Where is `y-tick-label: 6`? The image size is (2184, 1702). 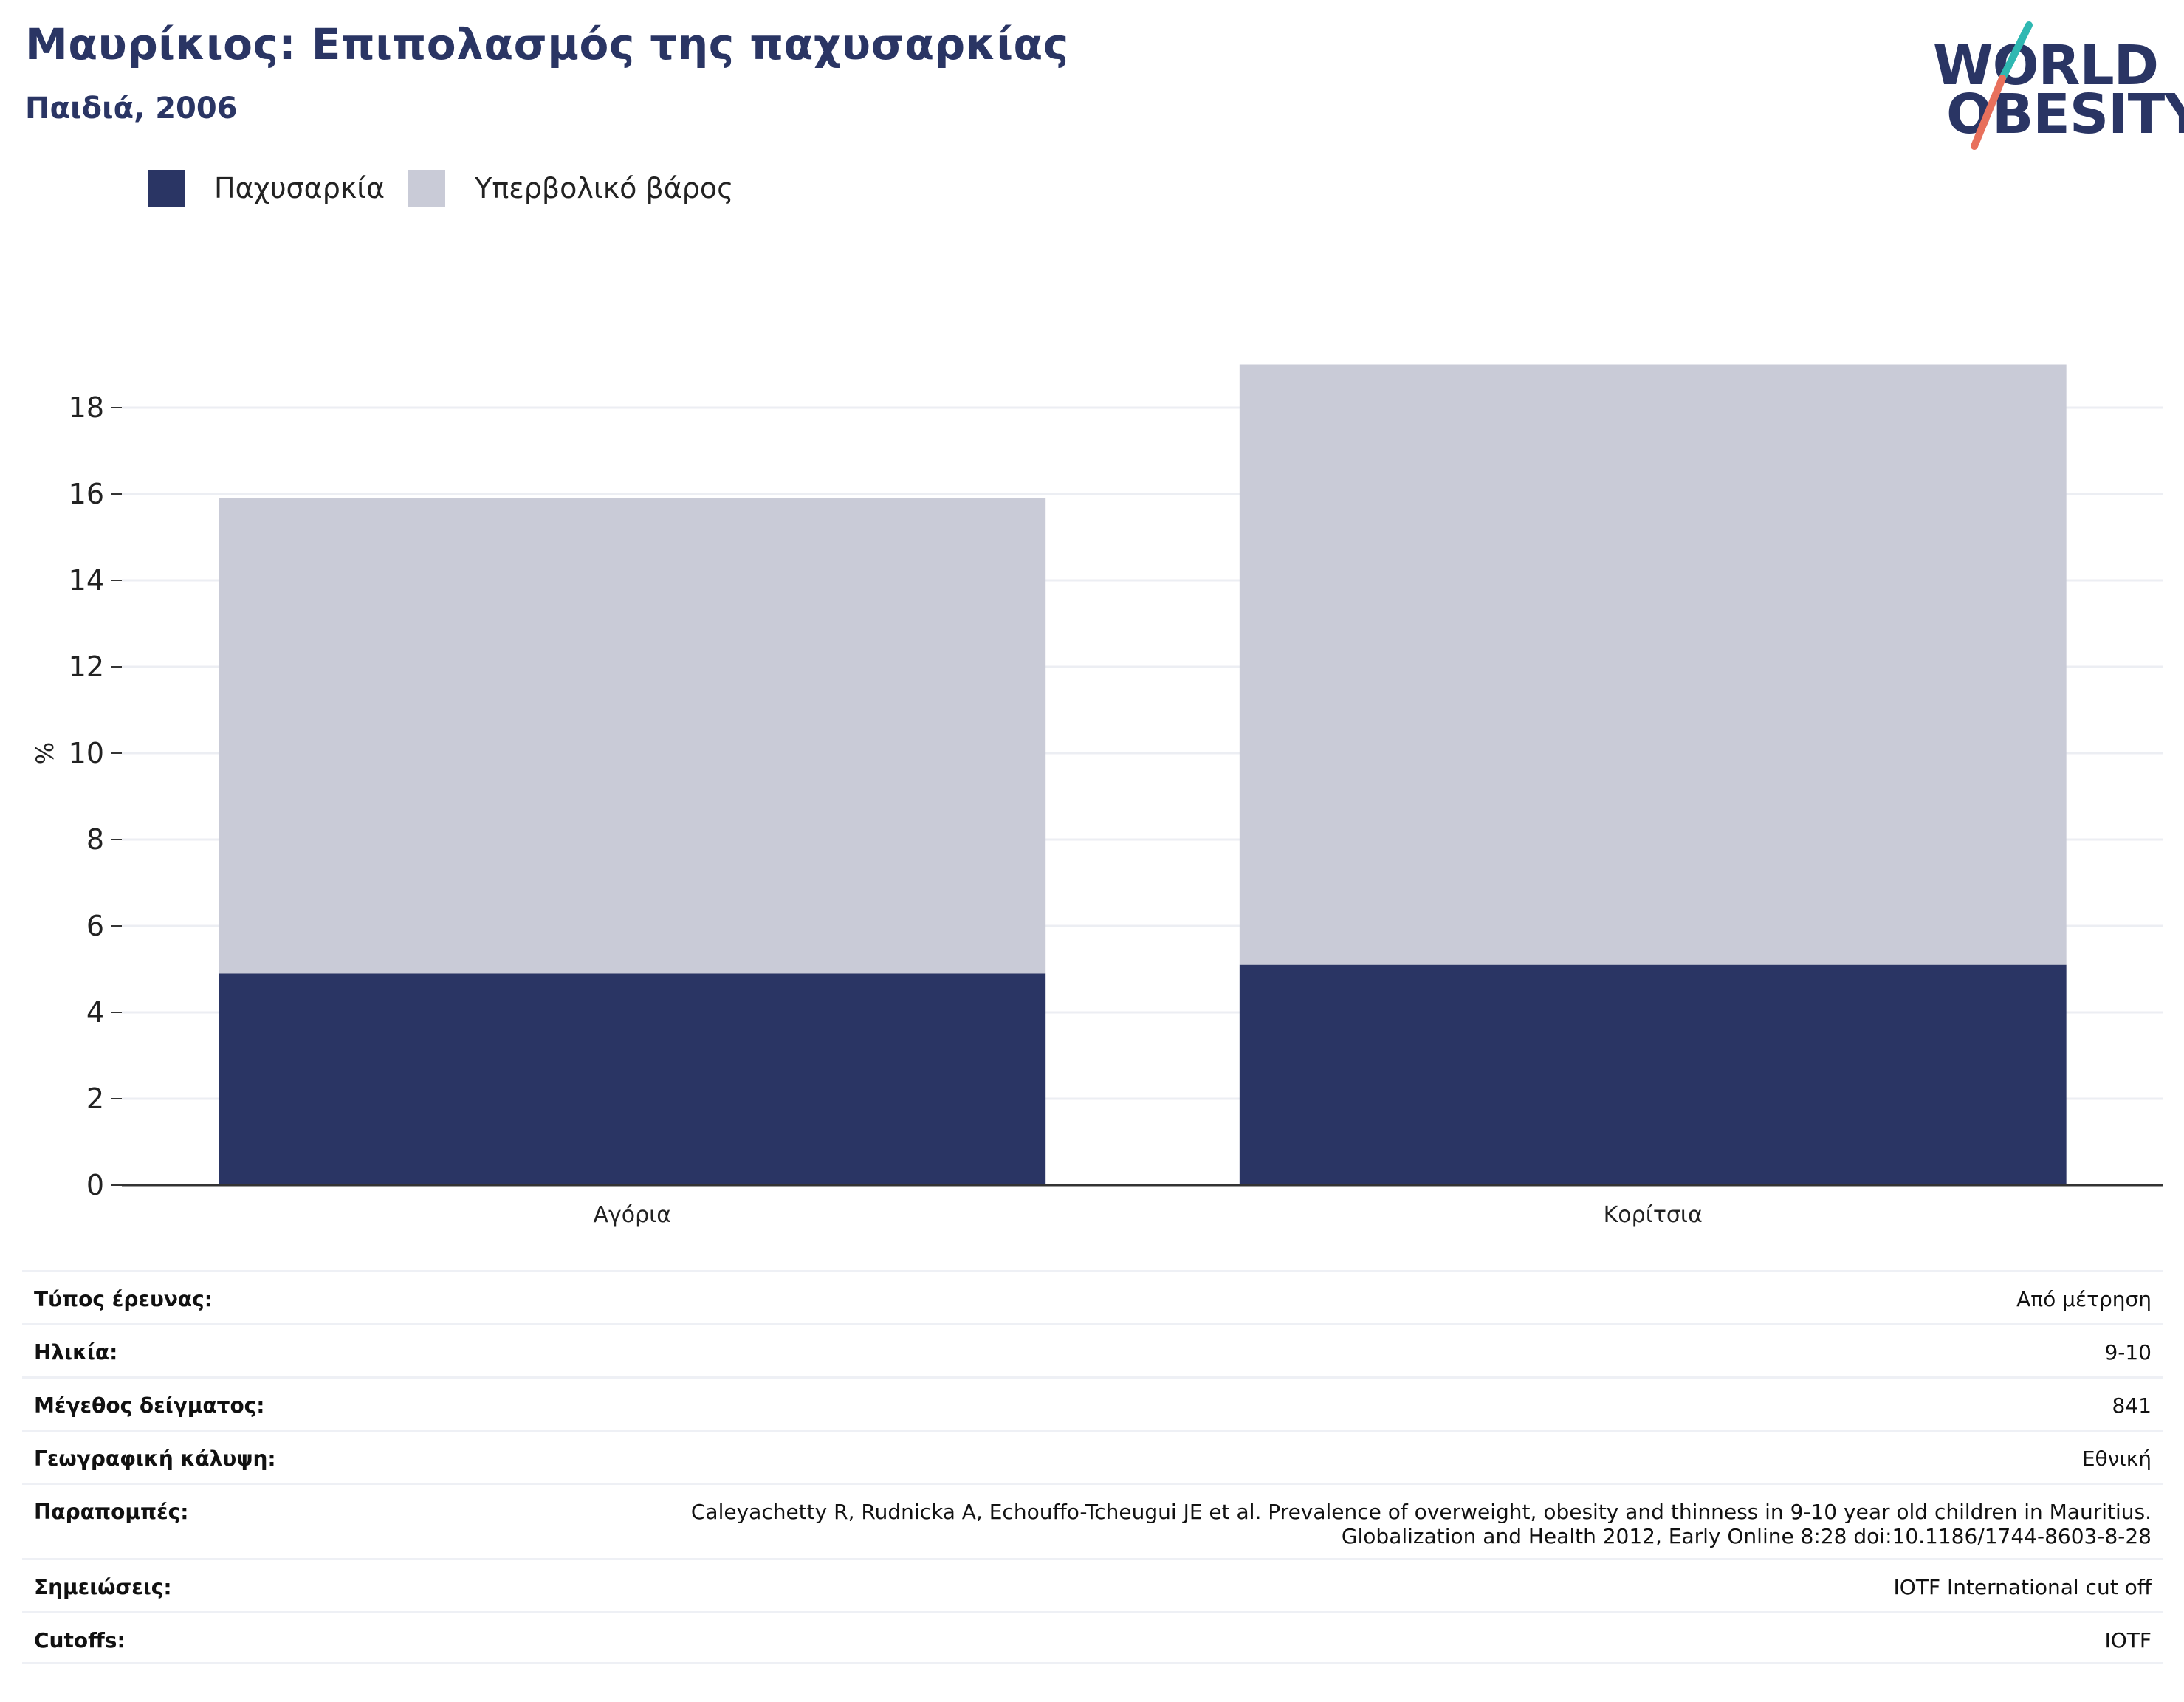 y-tick-label: 6 is located at coordinates (95, 926).